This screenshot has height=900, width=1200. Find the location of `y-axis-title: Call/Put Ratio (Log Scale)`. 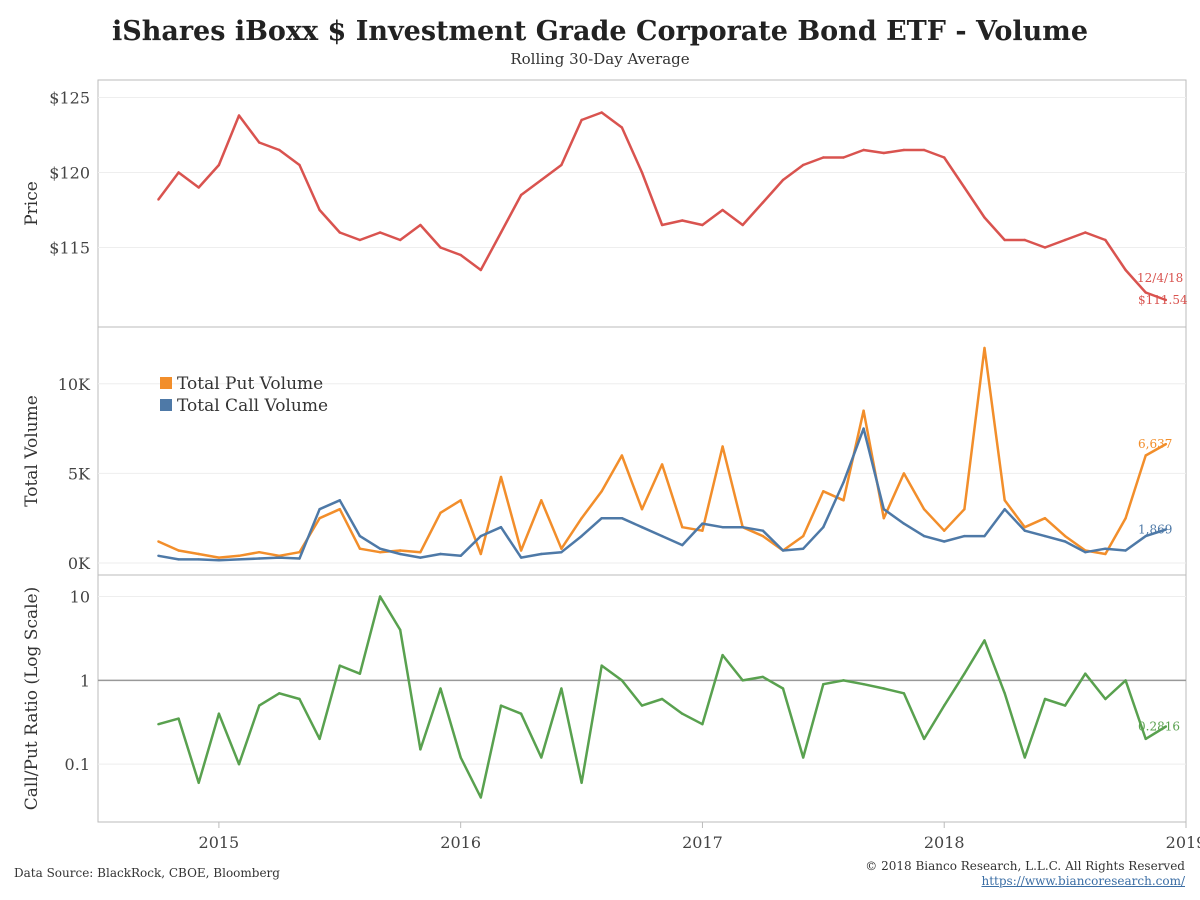

y-axis-title: Call/Put Ratio (Log Scale) is located at coordinates (32, 698).